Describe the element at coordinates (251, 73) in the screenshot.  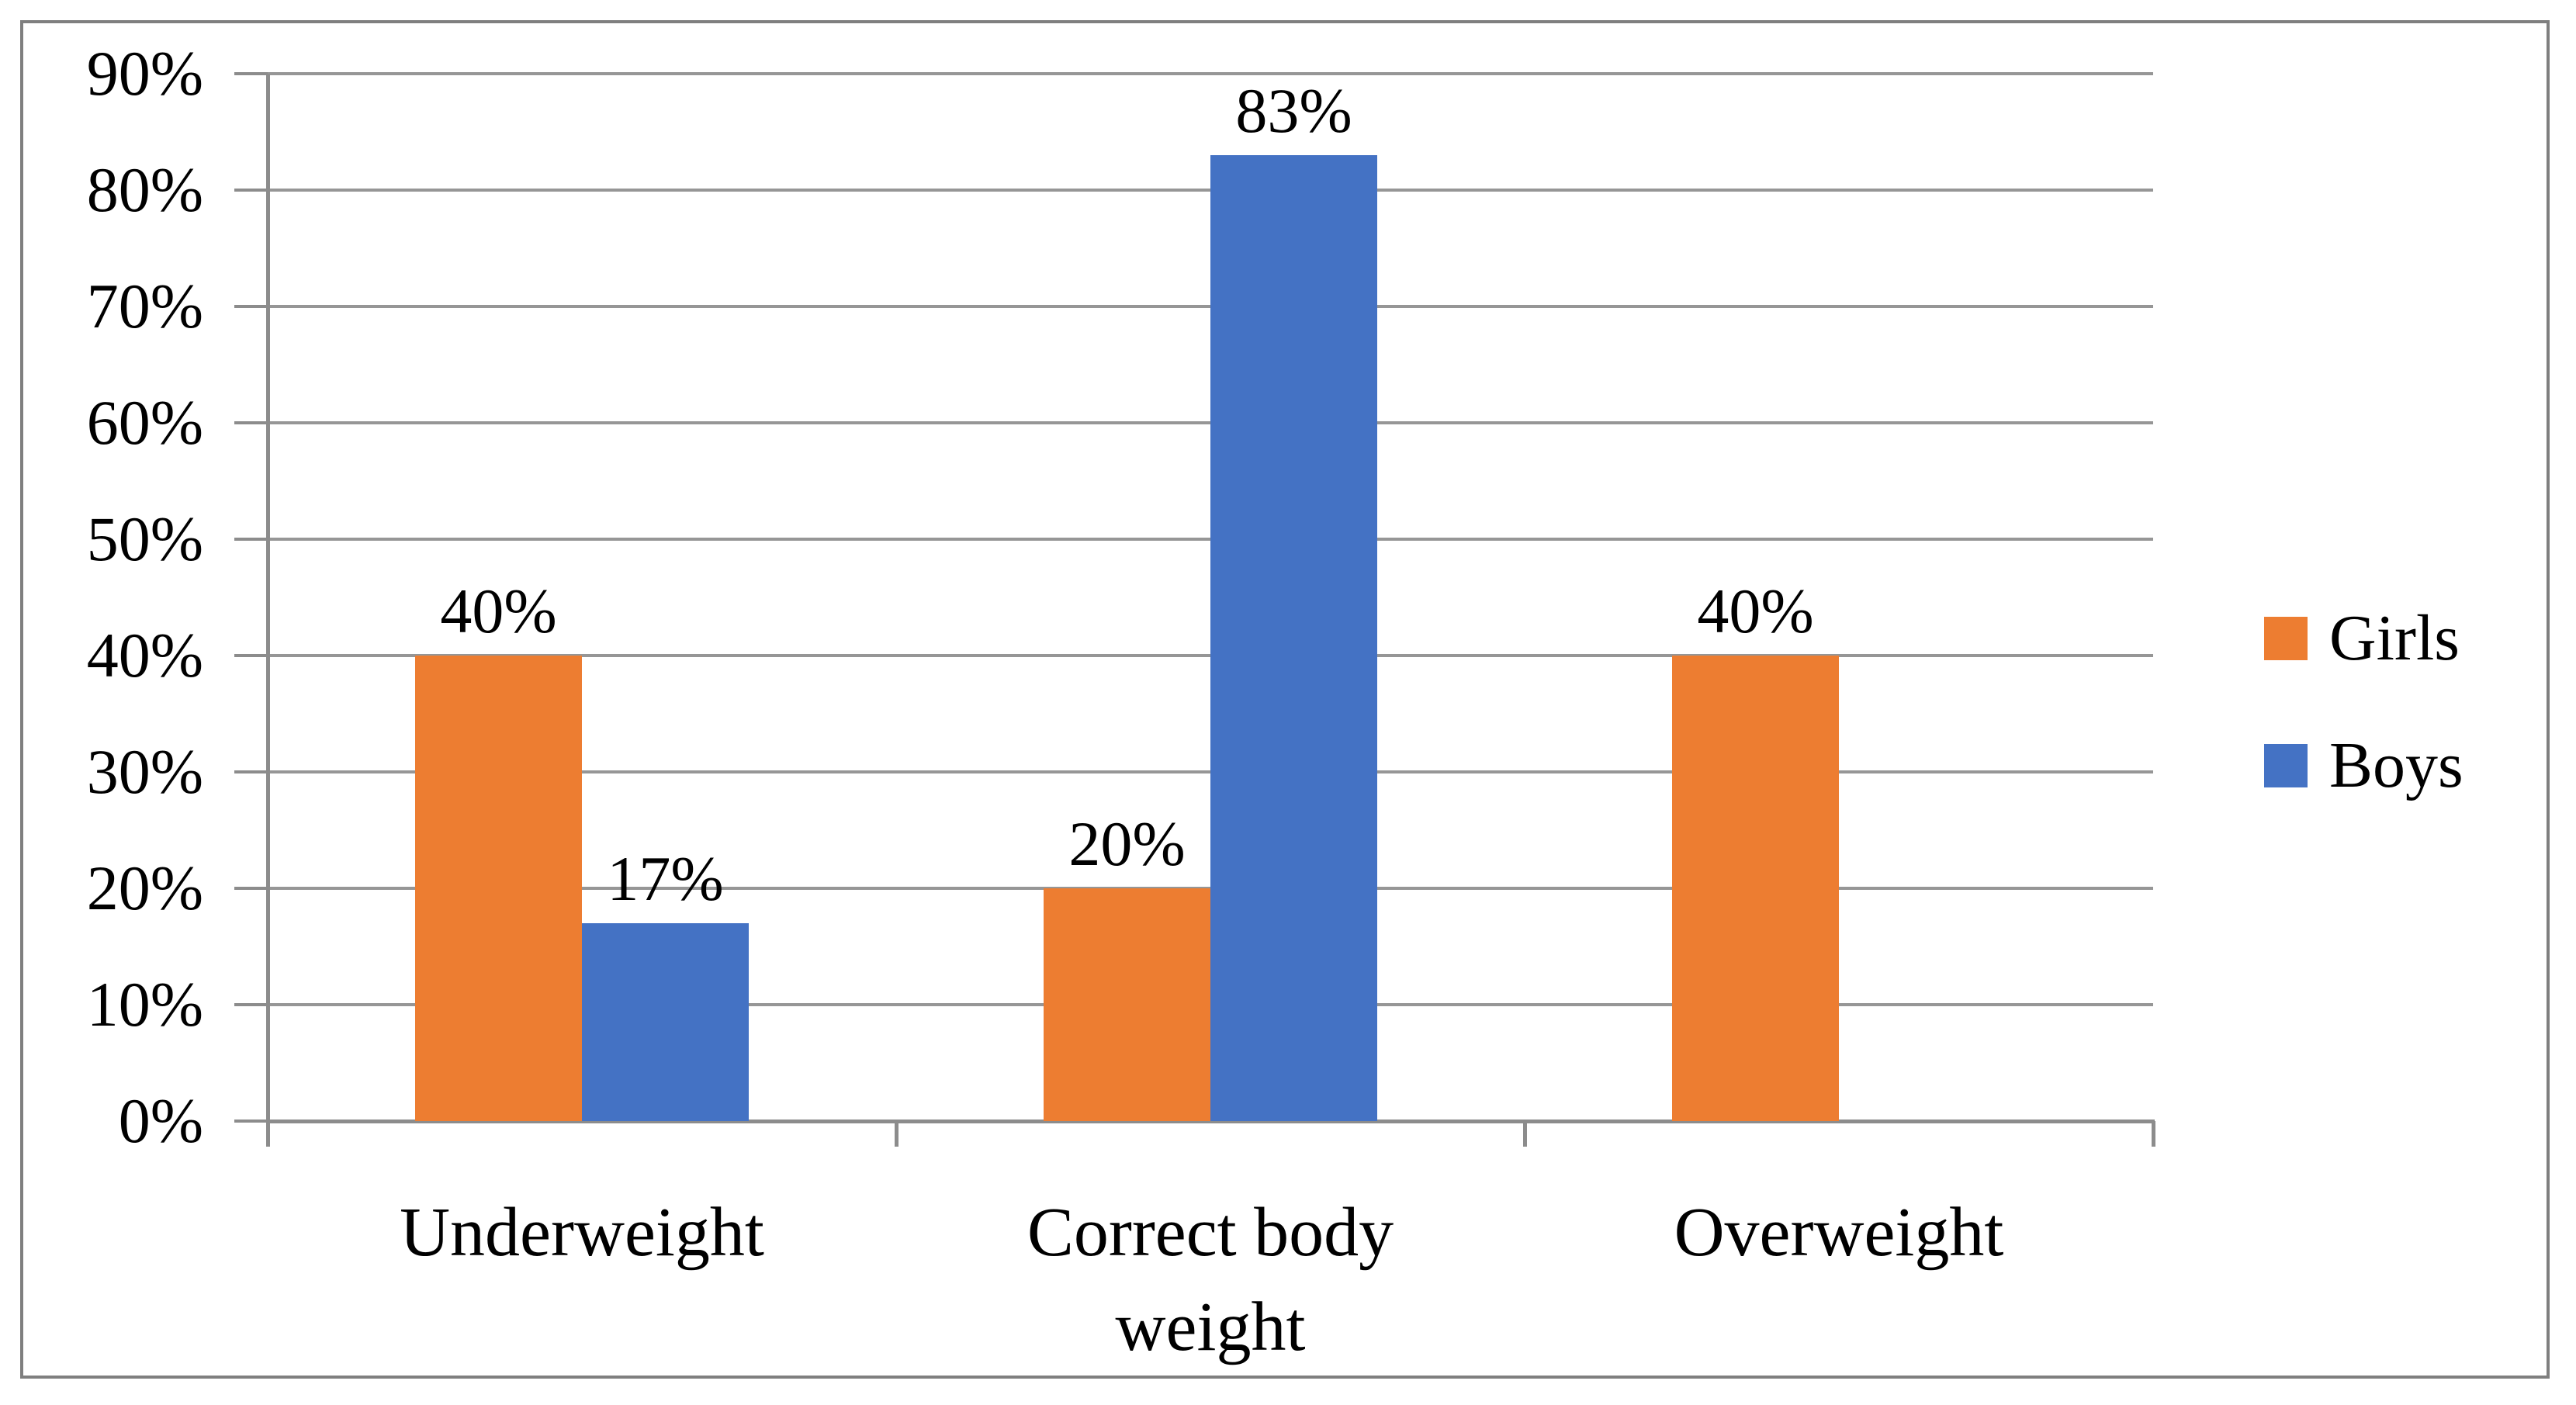
I see `y-axis-tick-90%` at that location.